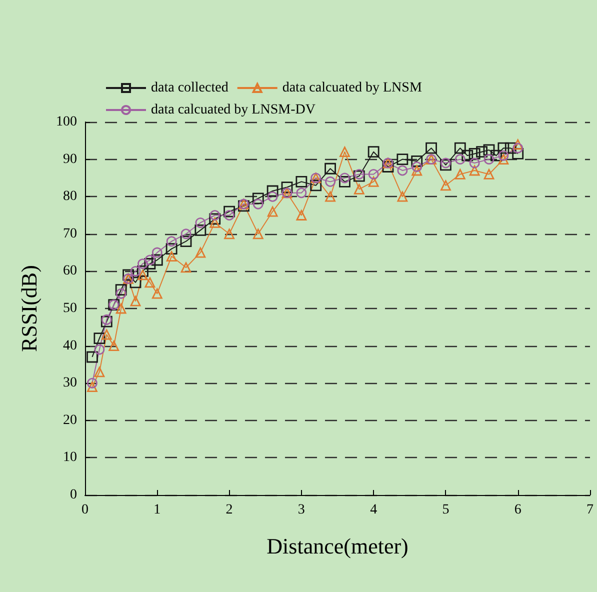  I want to click on x-tick-label: 1, so click(157, 510).